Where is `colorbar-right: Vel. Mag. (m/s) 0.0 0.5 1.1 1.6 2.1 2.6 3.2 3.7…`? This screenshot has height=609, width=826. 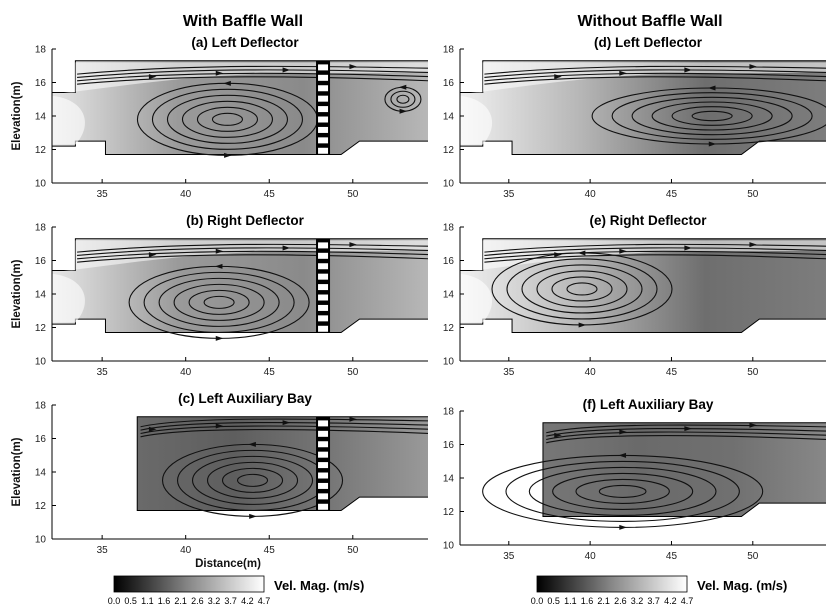 colorbar-right: Vel. Mag. (m/s) 0.0 0.5 1.1 1.6 2.1 2.6 3.2 3.7… is located at coordinates (659, 590).